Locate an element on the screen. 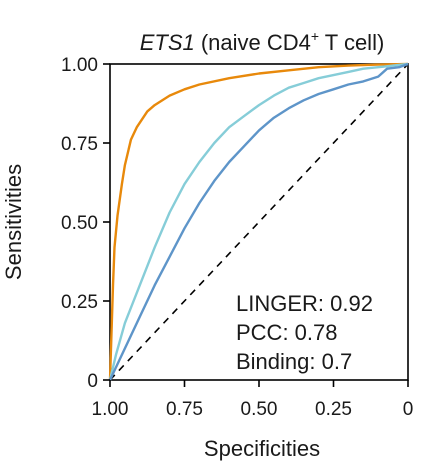 This screenshot has width=440, height=470. y-tick-label: 0.25 is located at coordinates (79, 302).